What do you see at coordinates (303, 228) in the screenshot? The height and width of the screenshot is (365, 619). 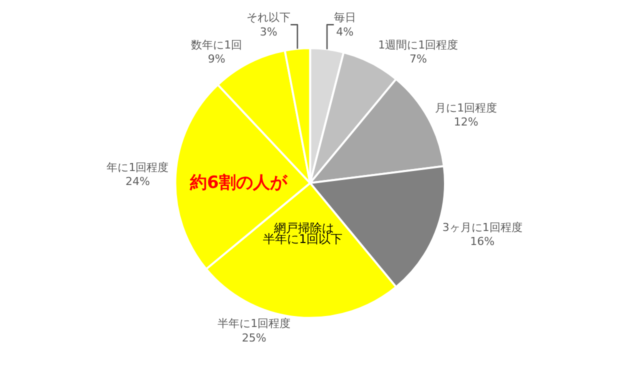 I see `text: 網戸掃除は` at bounding box center [303, 228].